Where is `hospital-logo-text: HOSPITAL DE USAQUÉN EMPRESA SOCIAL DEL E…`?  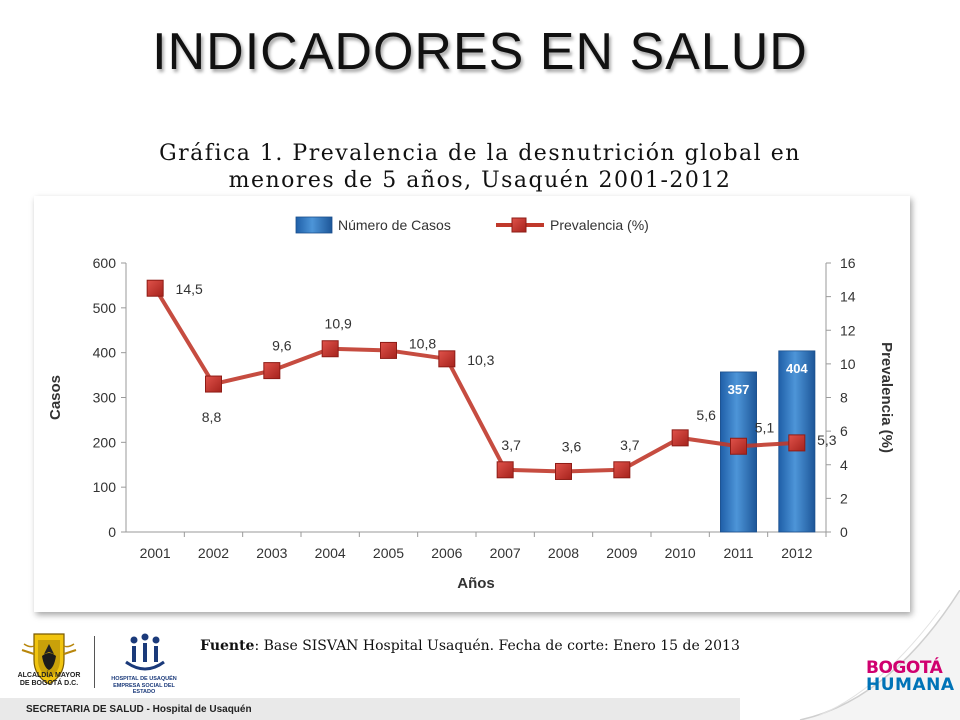 hospital-logo-text: HOSPITAL DE USAQUÉN EMPRESA SOCIAL DEL E… is located at coordinates (144, 686).